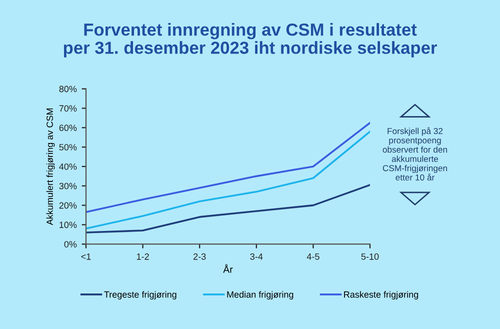  What do you see at coordinates (142, 256) in the screenshot?
I see `x-tick-label: 1-2` at bounding box center [142, 256].